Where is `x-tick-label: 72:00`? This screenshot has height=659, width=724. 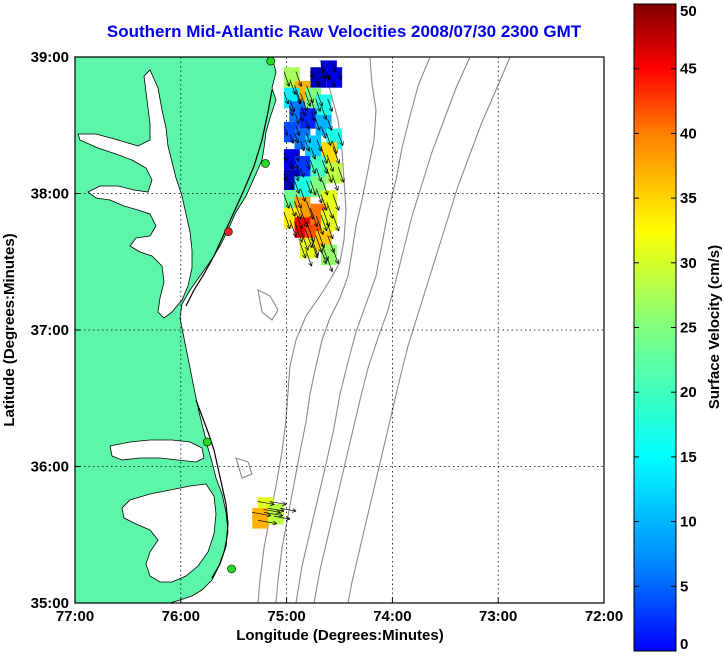 x-tick-label: 72:00 is located at coordinates (604, 616).